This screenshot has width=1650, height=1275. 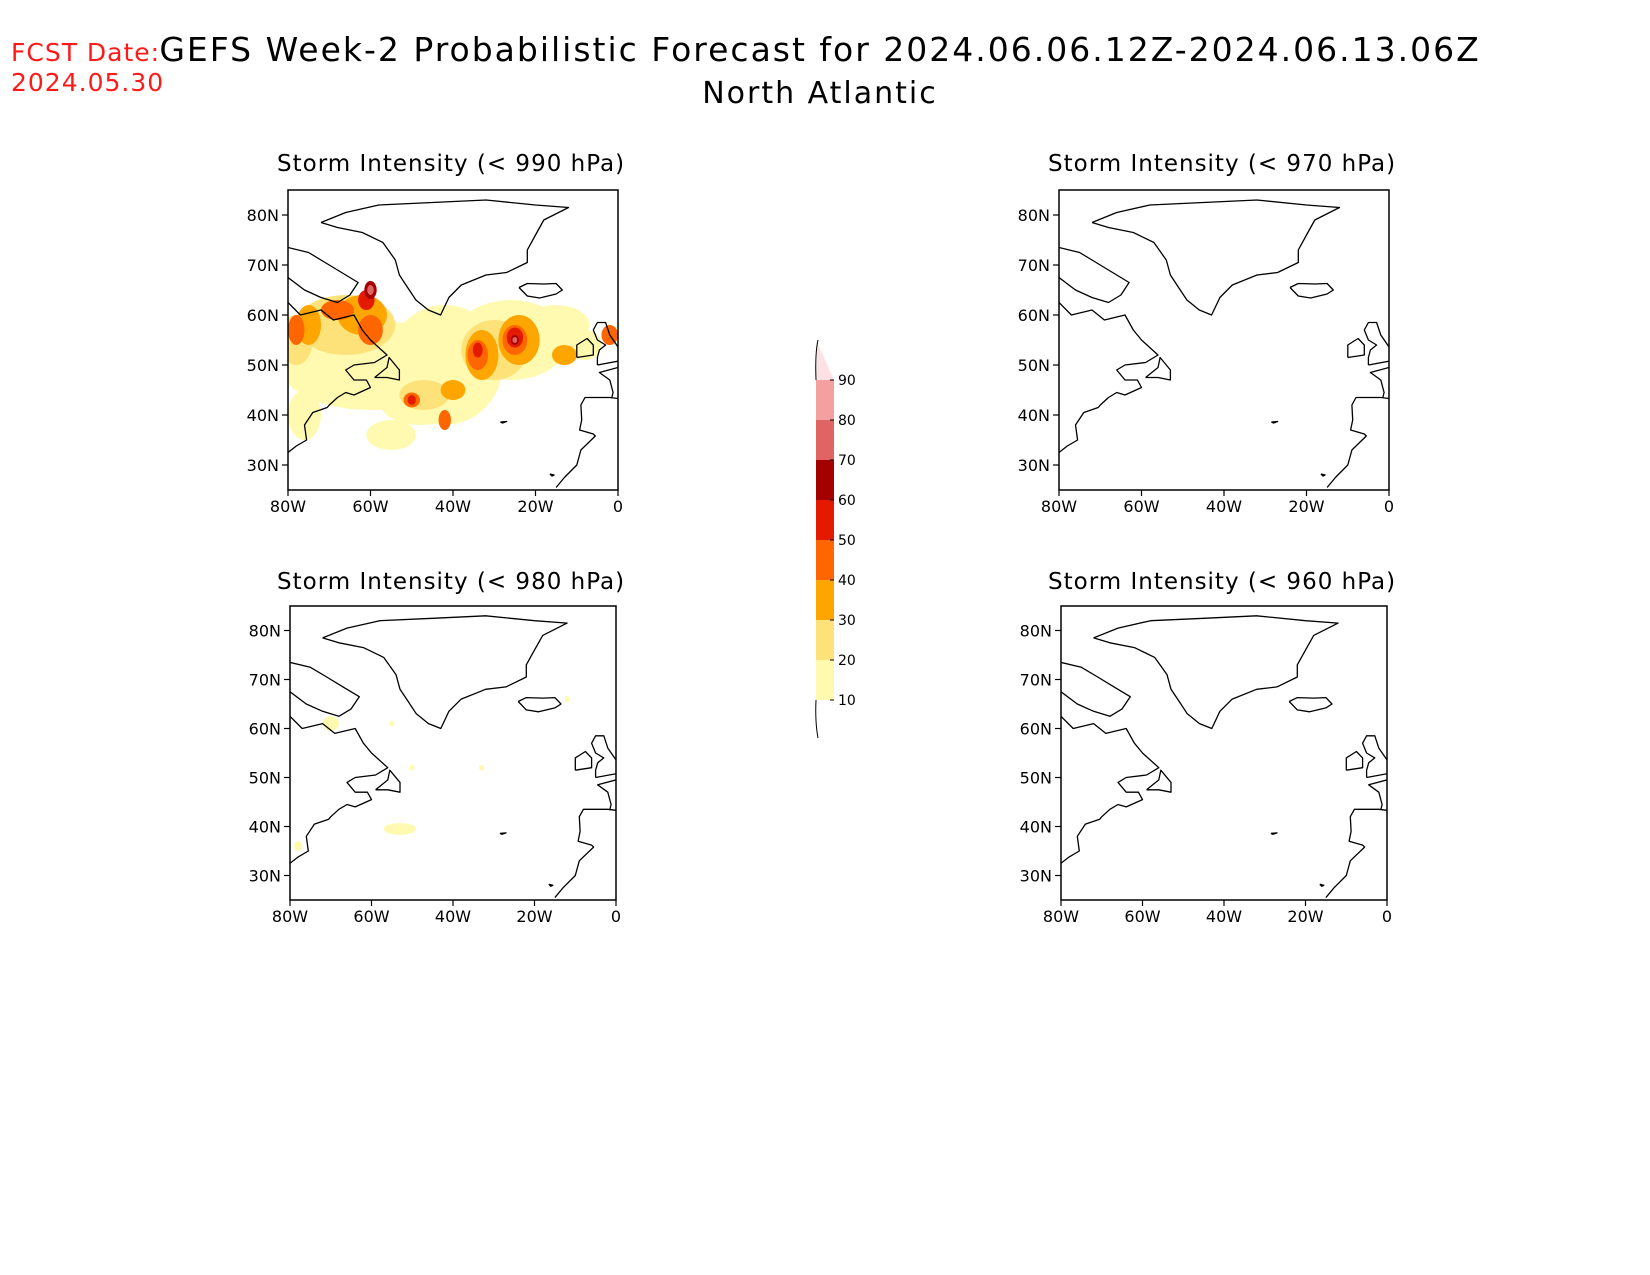 I want to click on forecast-date-block: FCST Date: 2024.05.30, so click(x=87, y=68).